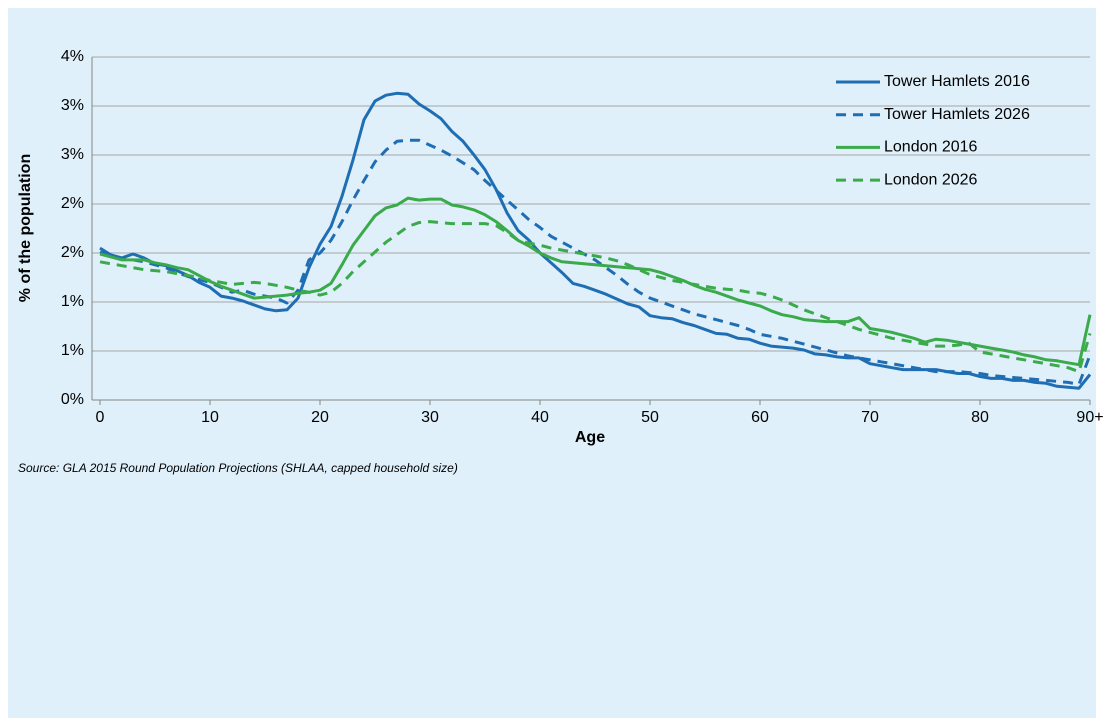  I want to click on x-tick-label: 10, so click(210, 417).